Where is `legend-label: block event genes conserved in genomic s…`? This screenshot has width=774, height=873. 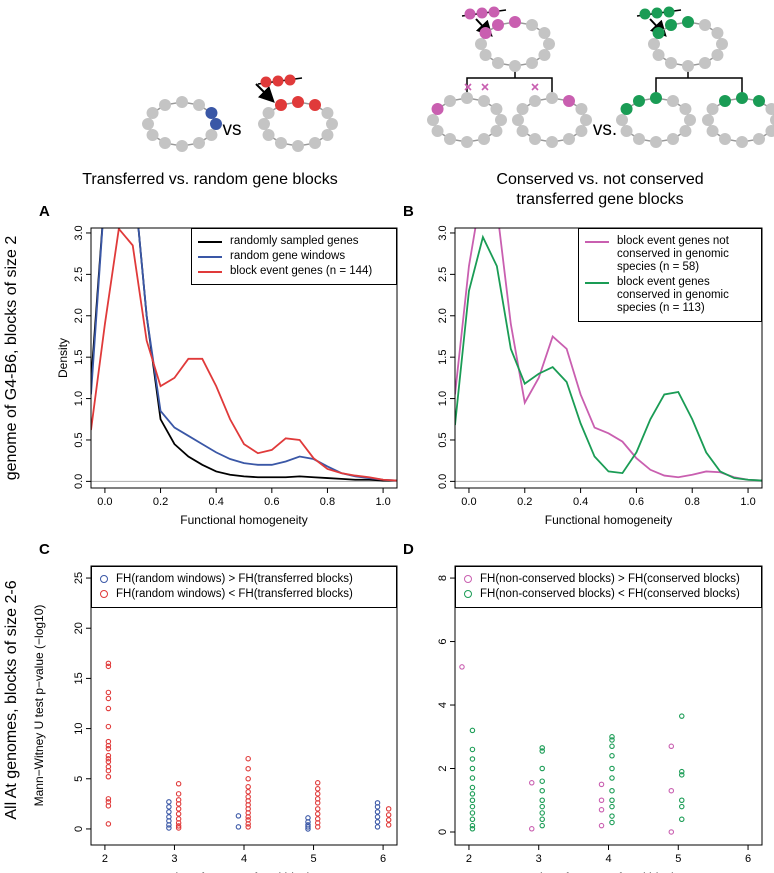 legend-label: block event genes conserved in genomic s… is located at coordinates (673, 295).